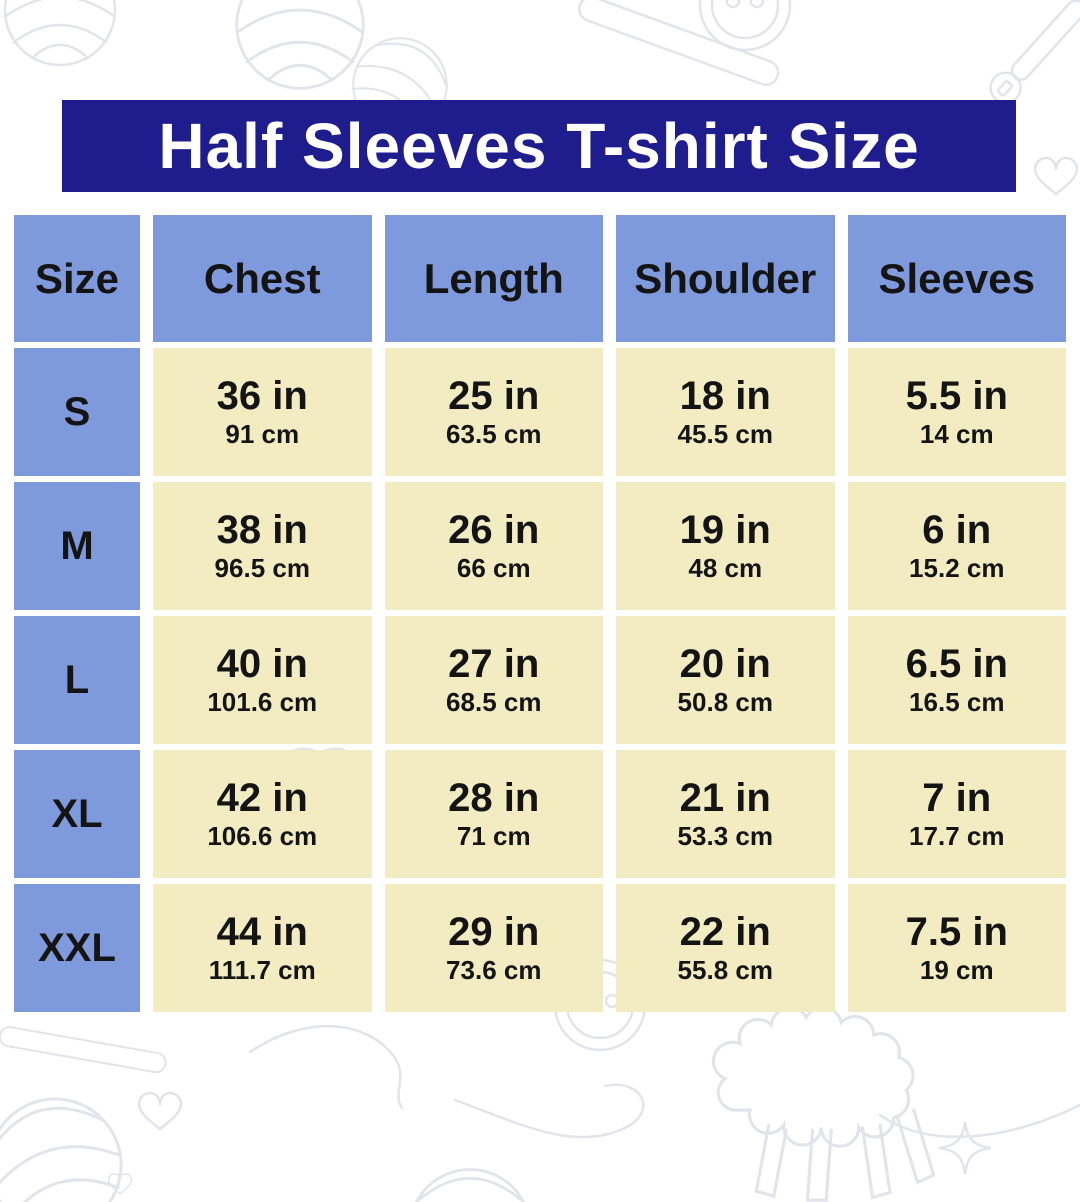 The image size is (1080, 1202). Describe the element at coordinates (493, 278) in the screenshot. I see `column-header-length: Length` at that location.